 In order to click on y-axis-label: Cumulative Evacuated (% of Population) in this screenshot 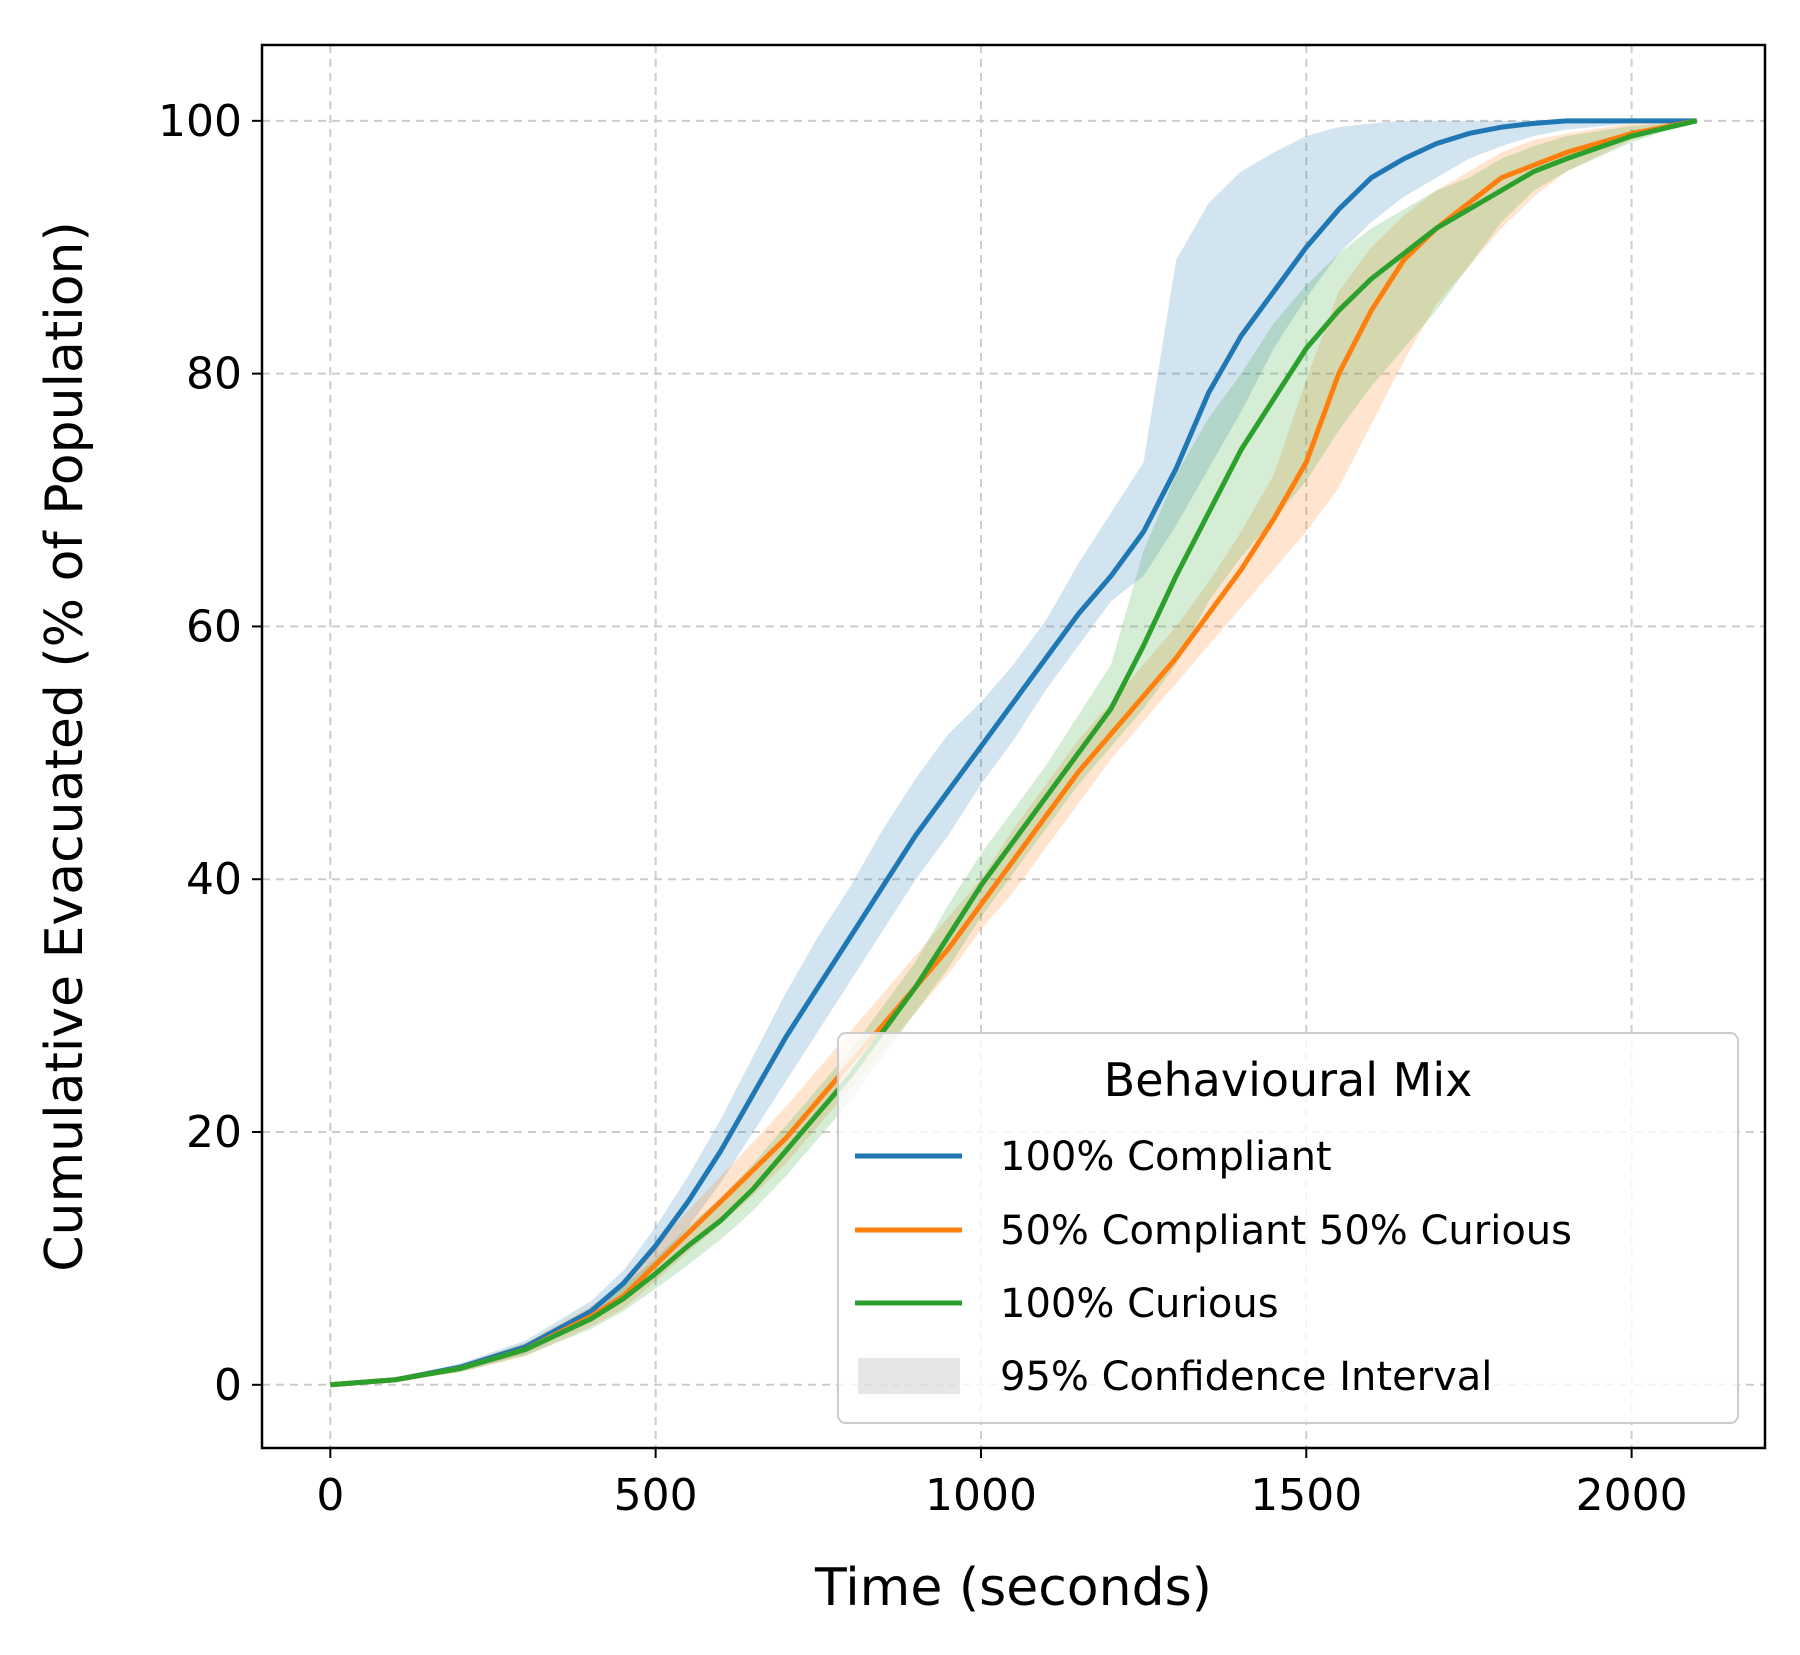, I will do `click(65, 746)`.